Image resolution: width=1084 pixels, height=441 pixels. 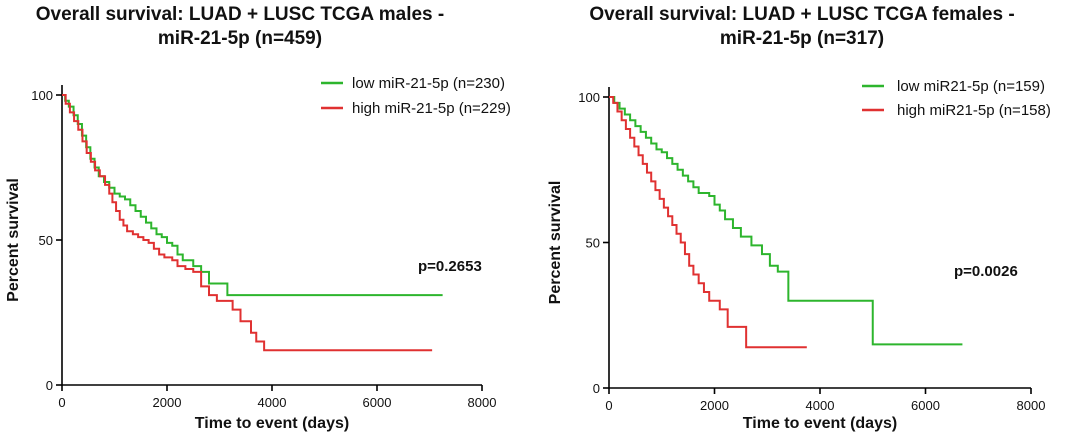 What do you see at coordinates (240, 38) in the screenshot?
I see `chart-title-line2: miR-21-5p (n=459)` at bounding box center [240, 38].